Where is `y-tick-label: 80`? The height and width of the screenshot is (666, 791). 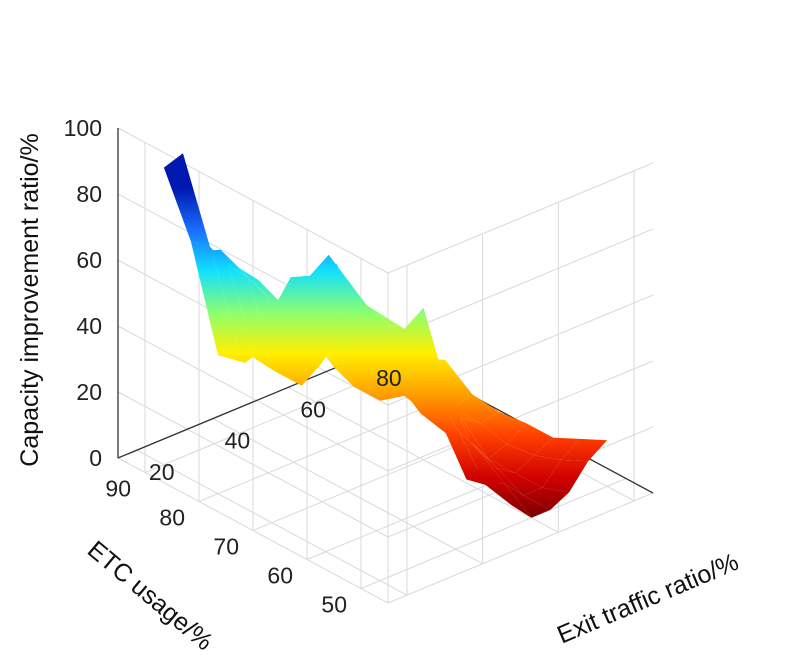
y-tick-label: 80 is located at coordinates (172, 518).